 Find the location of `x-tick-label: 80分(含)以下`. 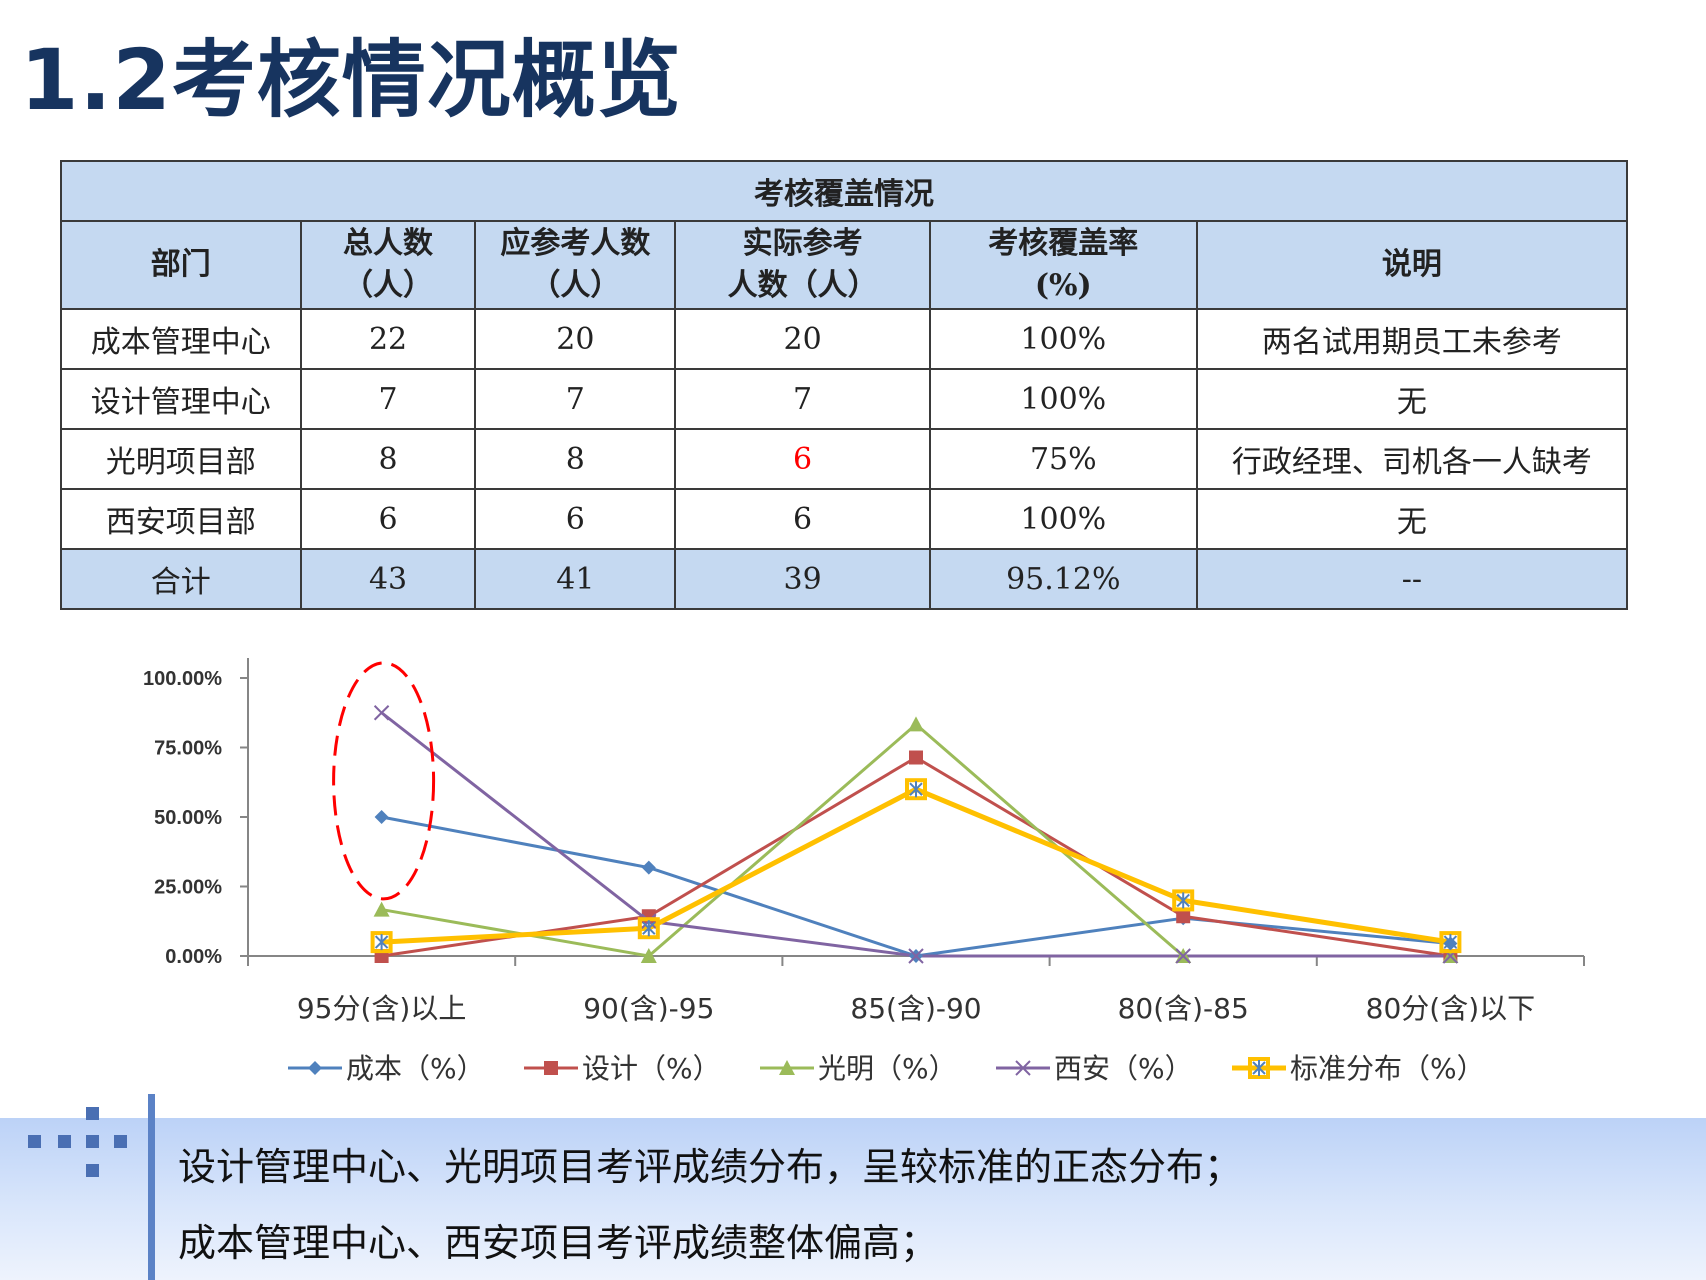

x-tick-label: 80分(含)以下 is located at coordinates (1450, 1008).